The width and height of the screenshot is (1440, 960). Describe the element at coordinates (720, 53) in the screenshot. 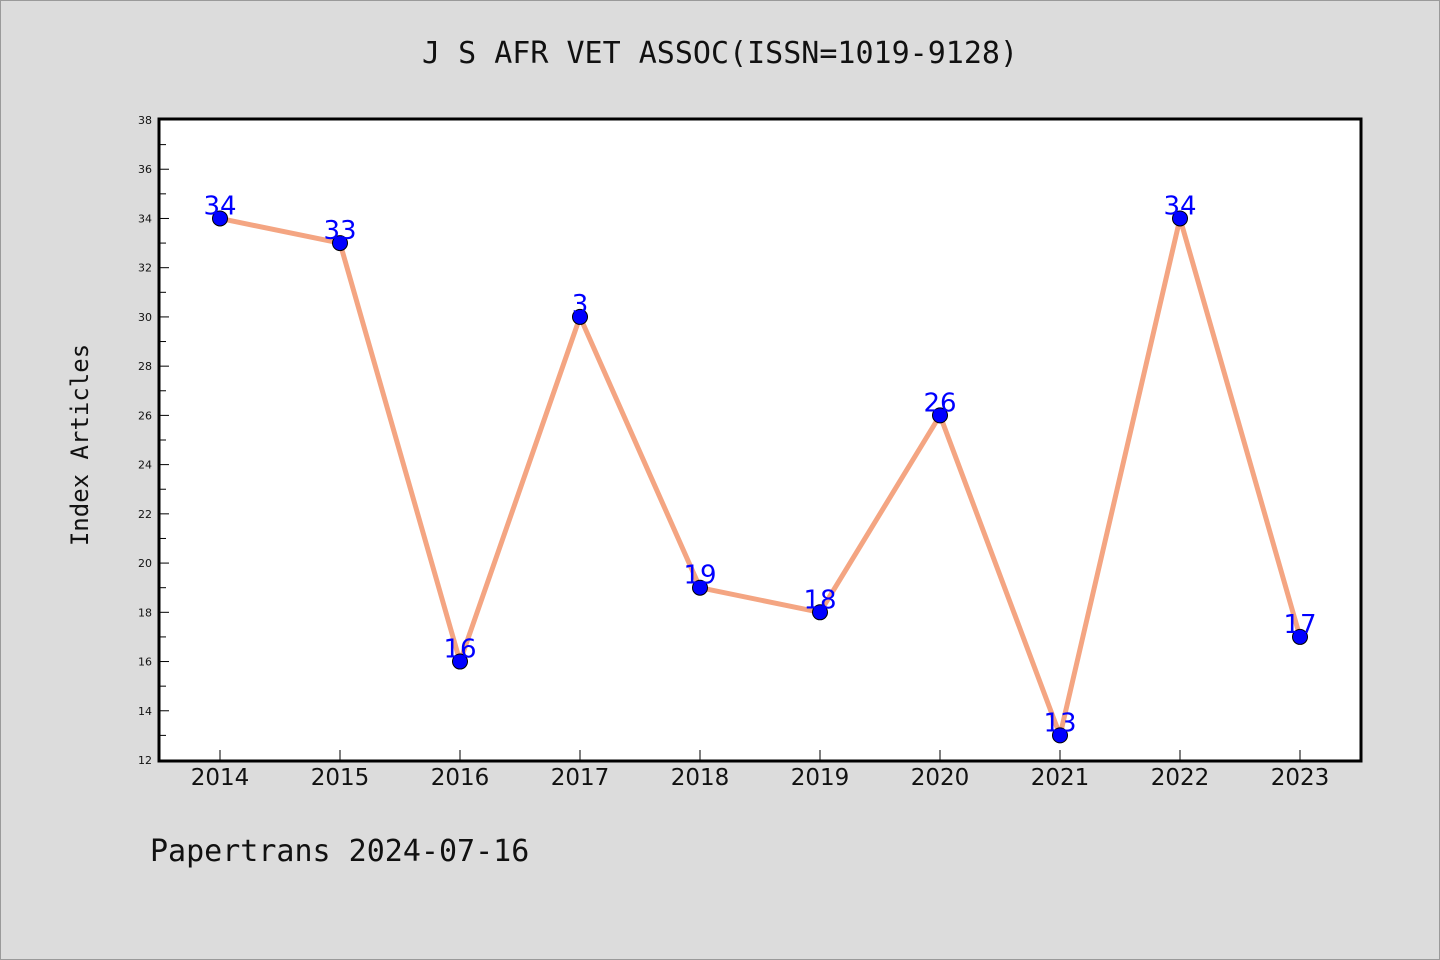

I see `chart-title: J S AFR VET ASSOC(ISSN=1019-9128)` at that location.